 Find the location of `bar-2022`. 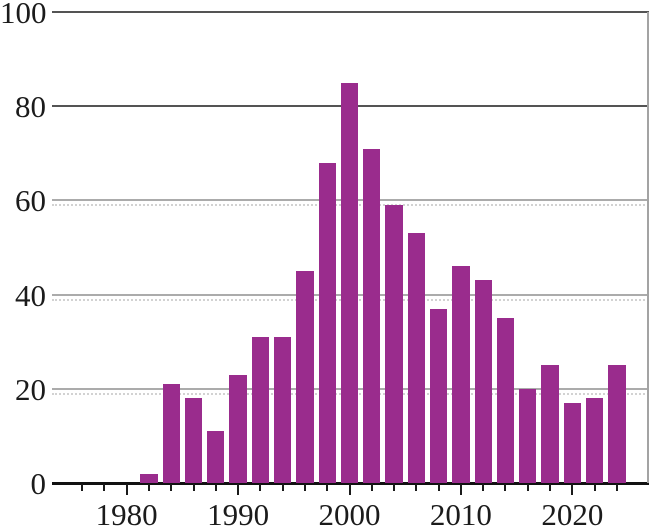

bar-2022 is located at coordinates (594, 440).